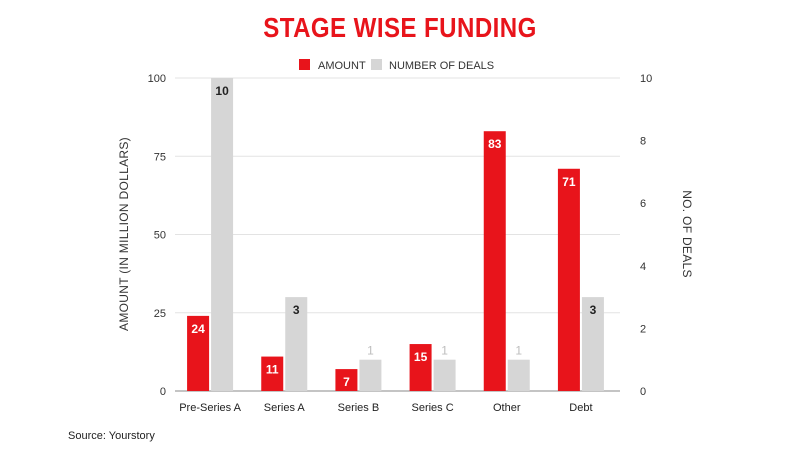 The width and height of the screenshot is (800, 450). I want to click on left-axis-ticks: 0 25 50 75 100, so click(157, 235).